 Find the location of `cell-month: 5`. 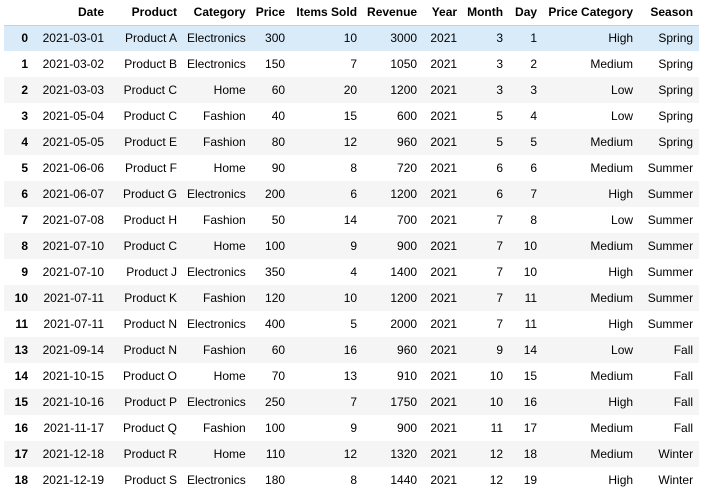

cell-month: 5 is located at coordinates (500, 116).